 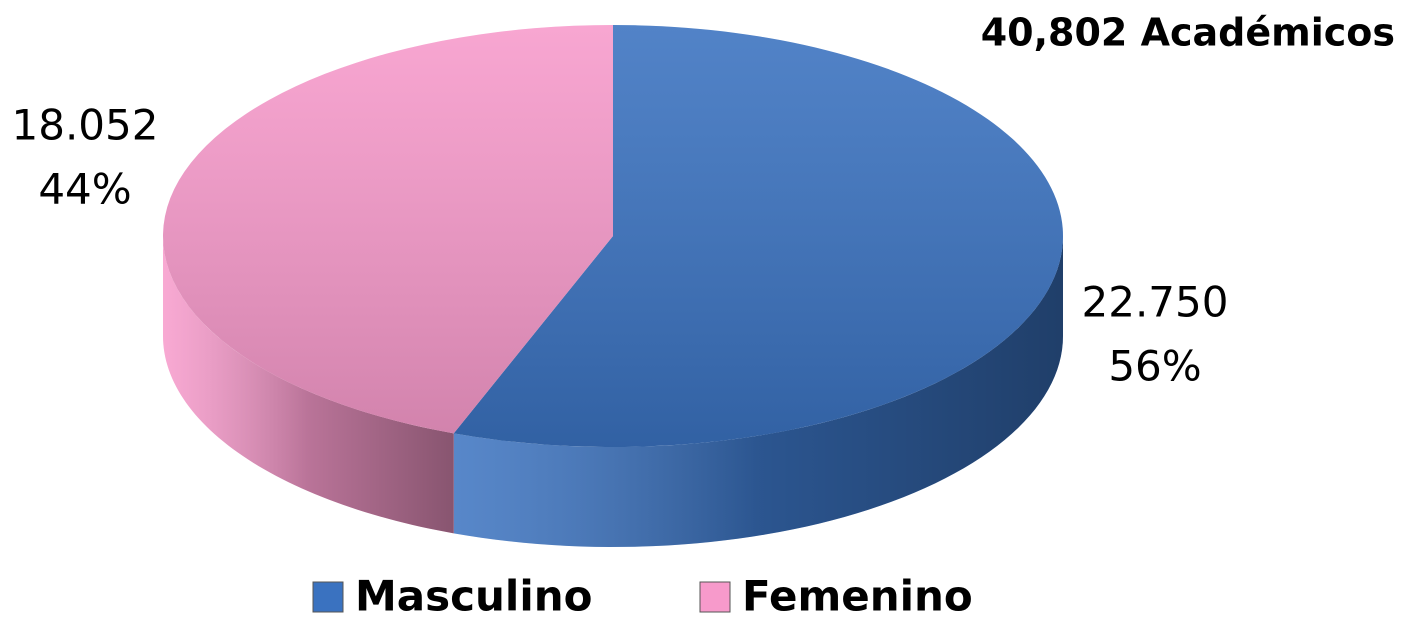 What do you see at coordinates (84, 189) in the screenshot?
I see `percent-label: 44%` at bounding box center [84, 189].